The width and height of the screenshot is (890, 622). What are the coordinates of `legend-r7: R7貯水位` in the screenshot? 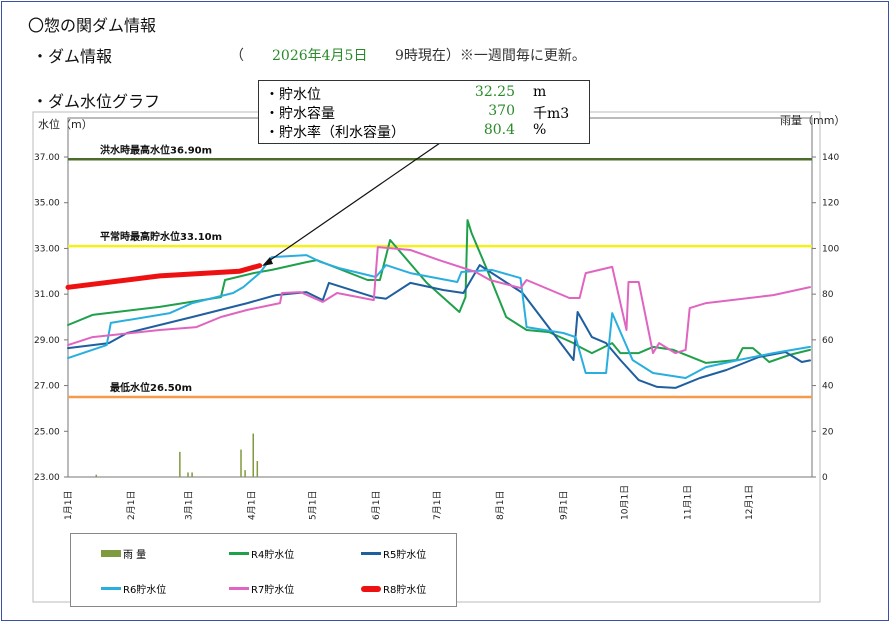 It's located at (261, 588).